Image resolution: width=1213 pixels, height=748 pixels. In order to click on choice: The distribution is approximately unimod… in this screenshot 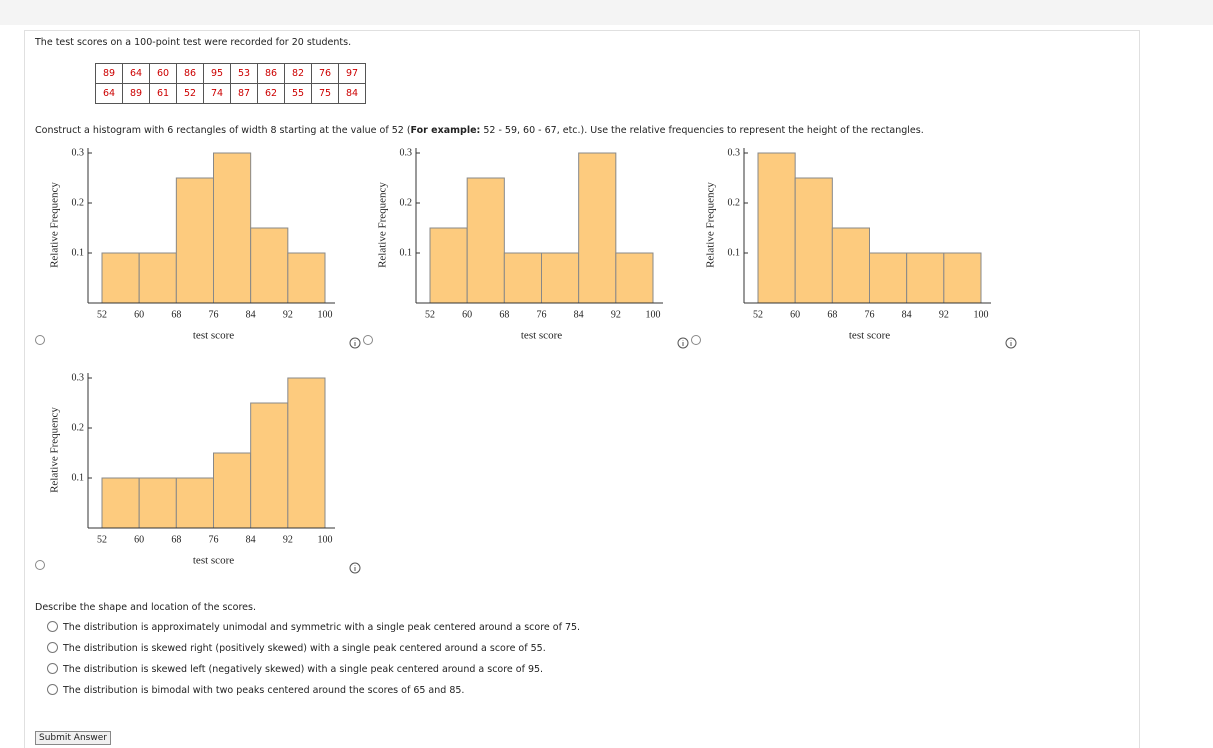, I will do `click(313, 627)`.